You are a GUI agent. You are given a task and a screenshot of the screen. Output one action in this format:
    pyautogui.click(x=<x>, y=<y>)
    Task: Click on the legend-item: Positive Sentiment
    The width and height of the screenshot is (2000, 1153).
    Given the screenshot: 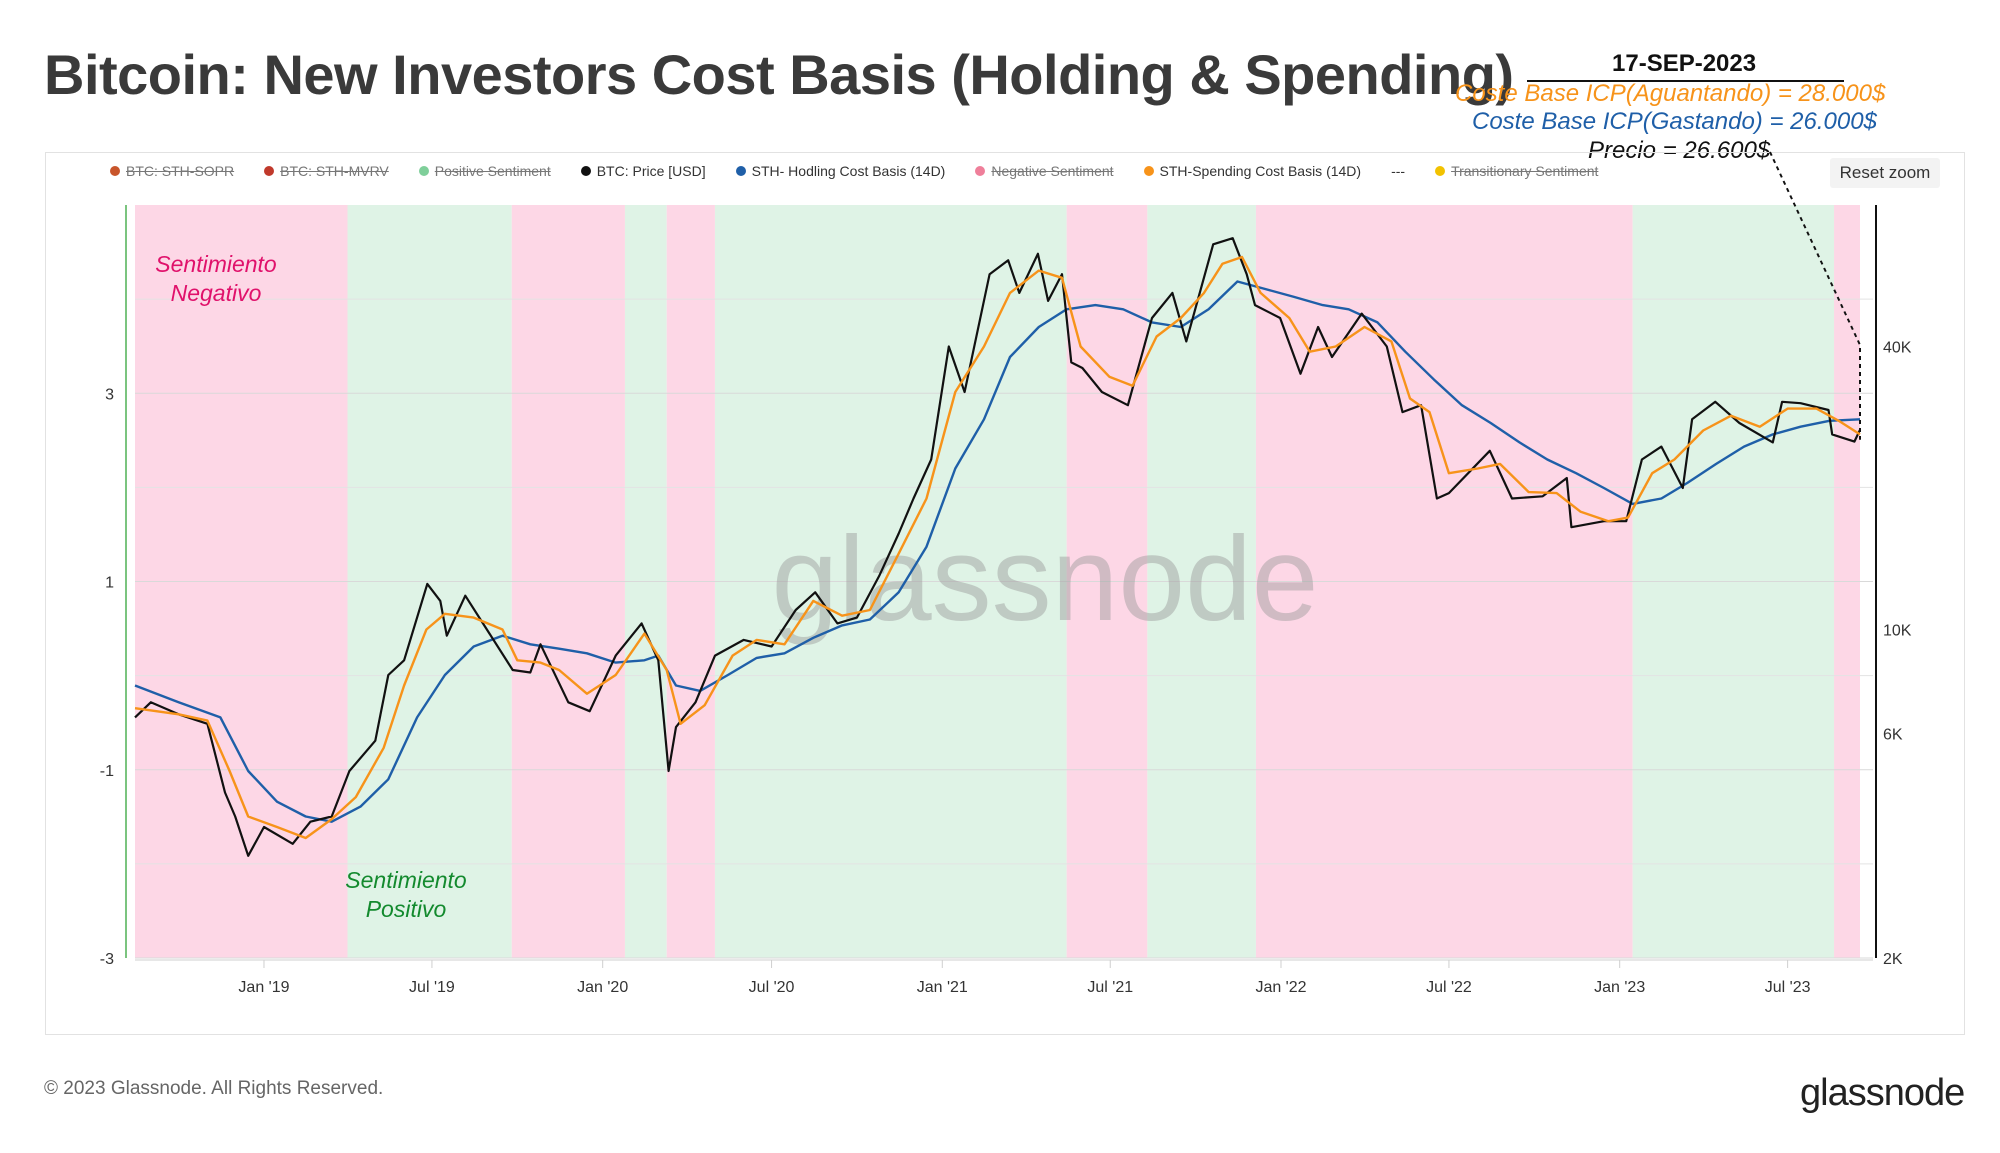 What is the action you would take?
    pyautogui.click(x=484, y=171)
    